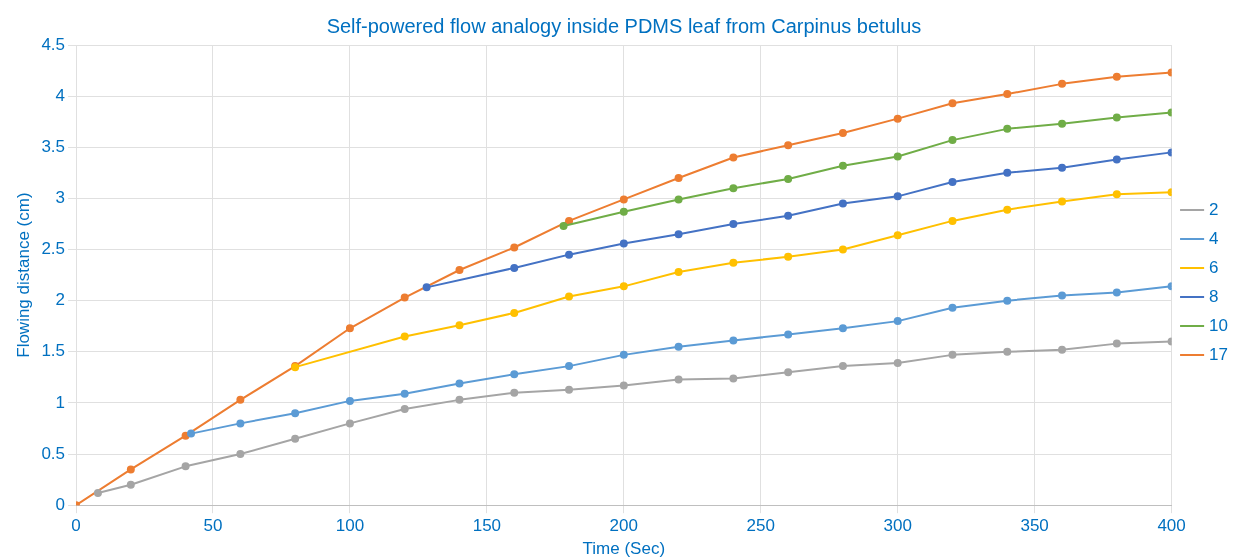 Image resolution: width=1248 pixels, height=560 pixels. What do you see at coordinates (1214, 238) in the screenshot?
I see `legend-label: 4` at bounding box center [1214, 238].